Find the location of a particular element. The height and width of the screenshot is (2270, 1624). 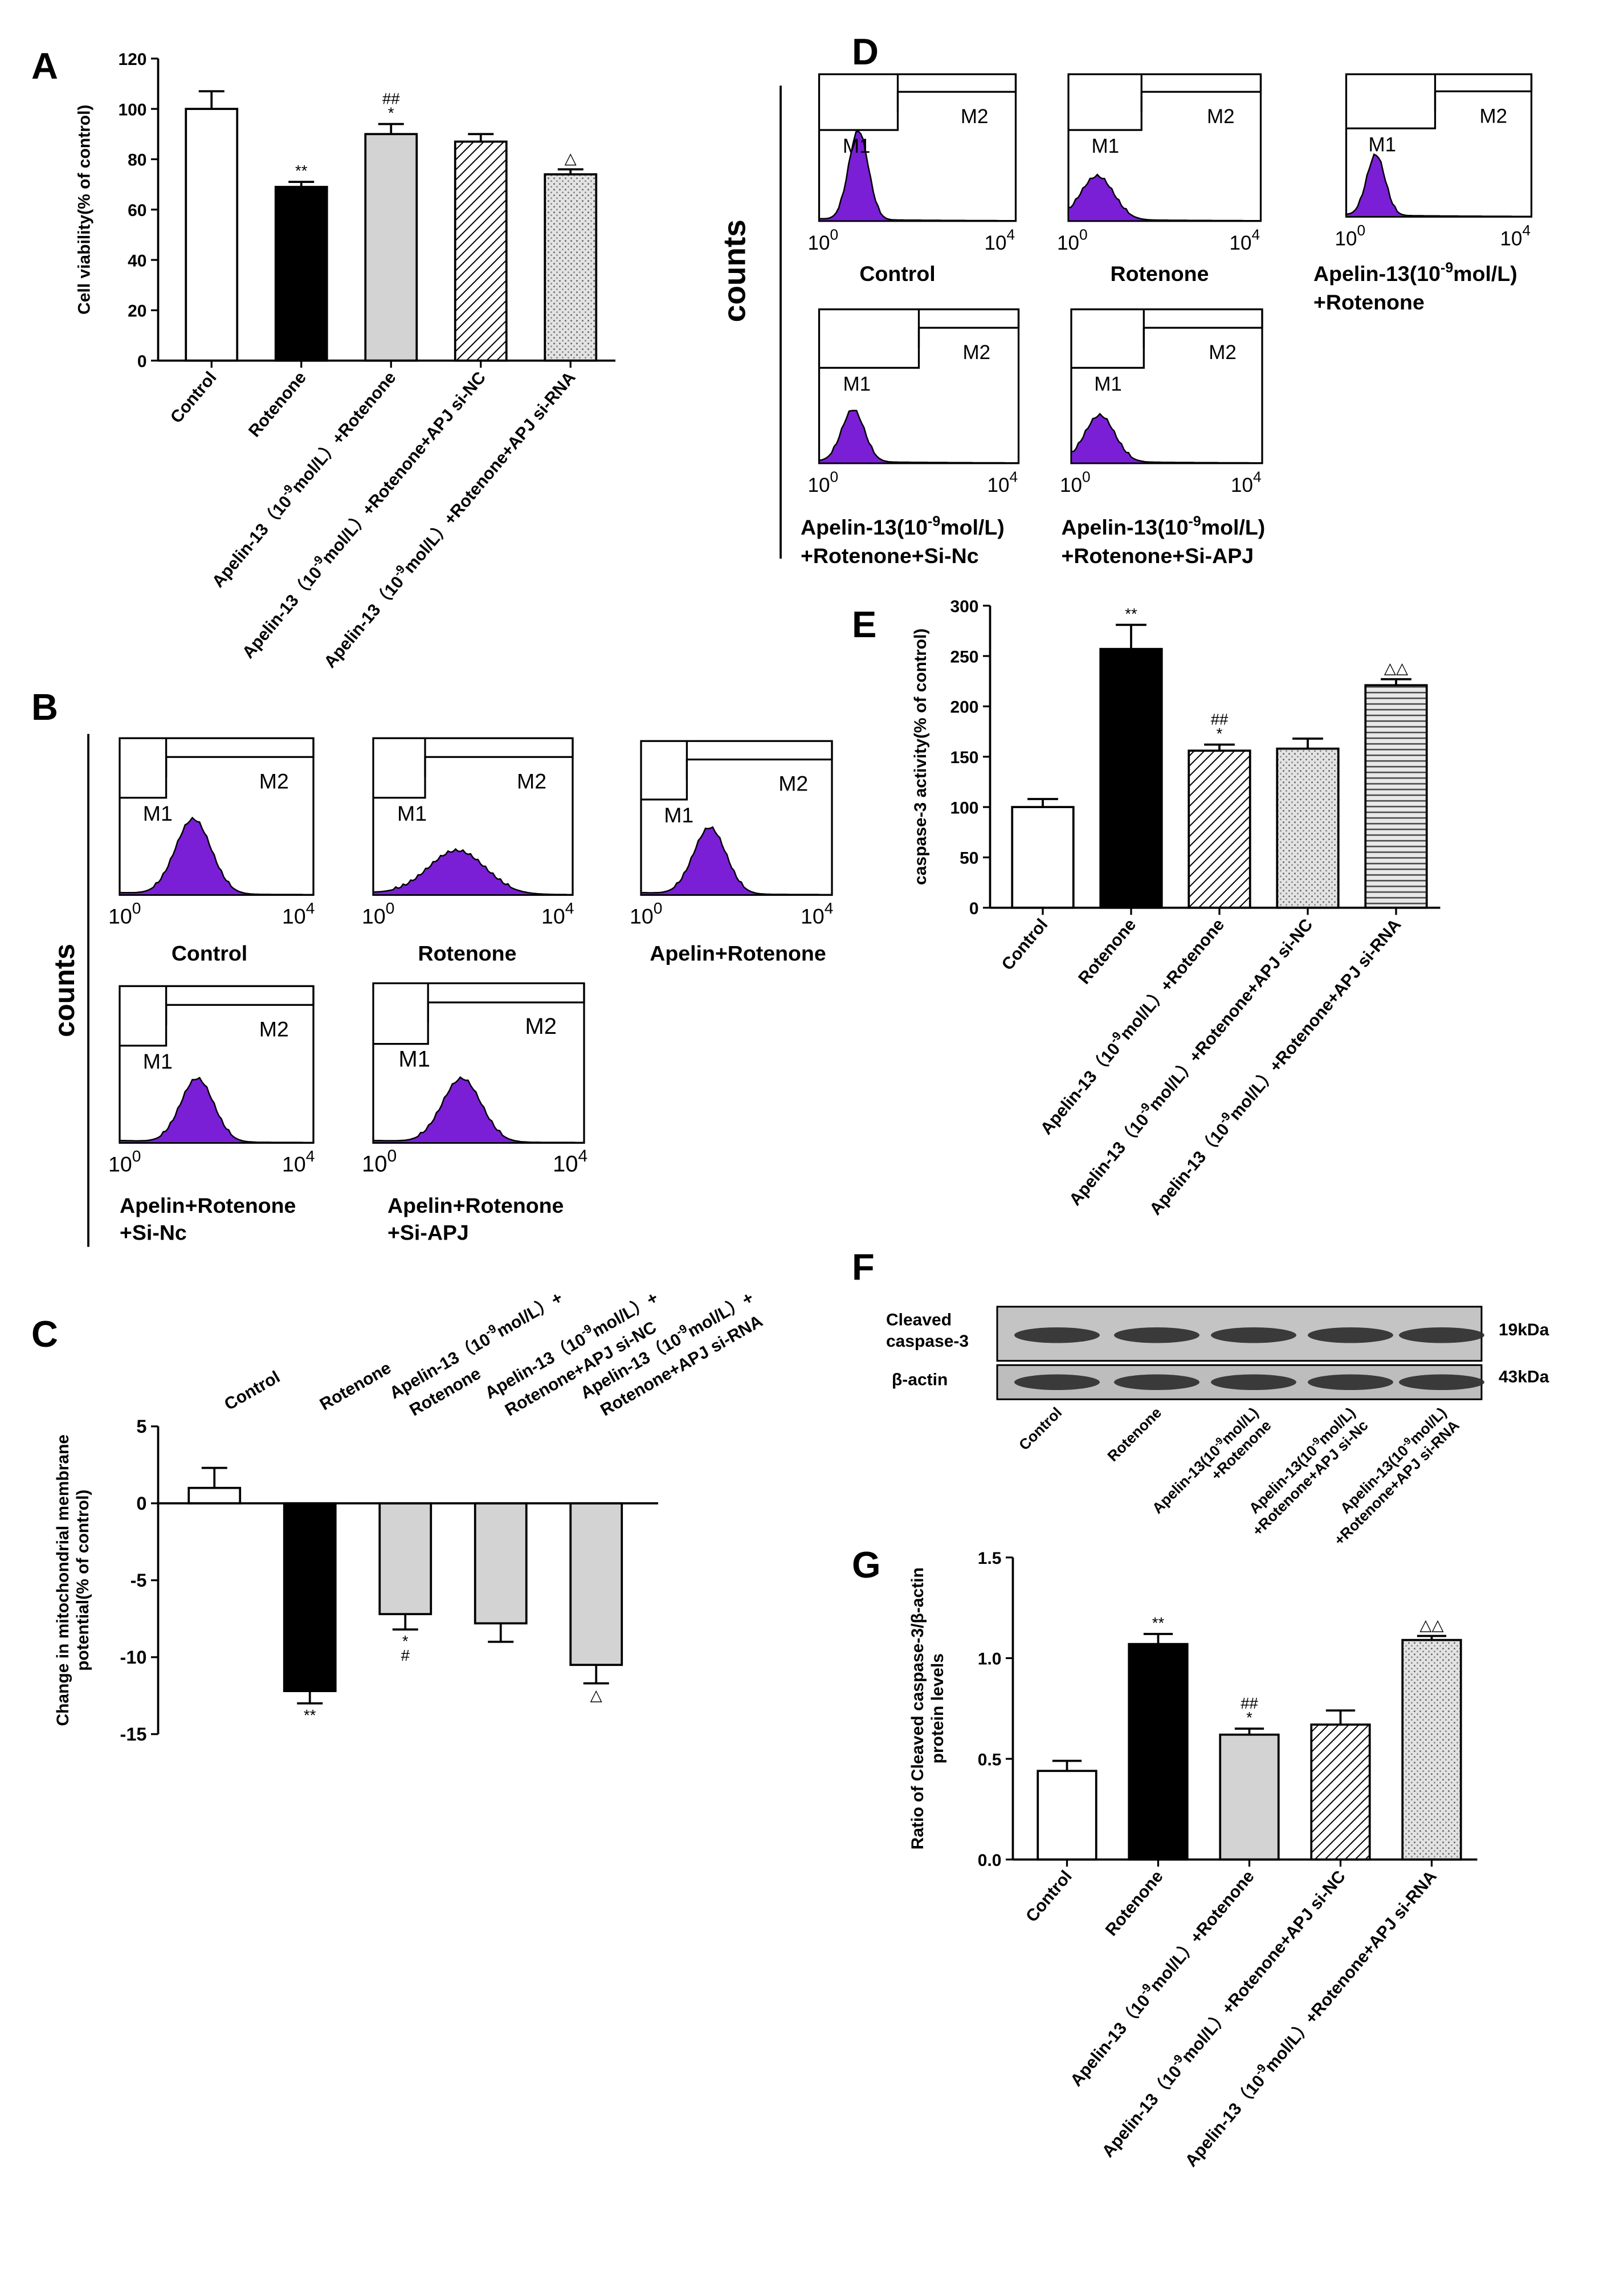

significance-mark: * is located at coordinates (391, 113).